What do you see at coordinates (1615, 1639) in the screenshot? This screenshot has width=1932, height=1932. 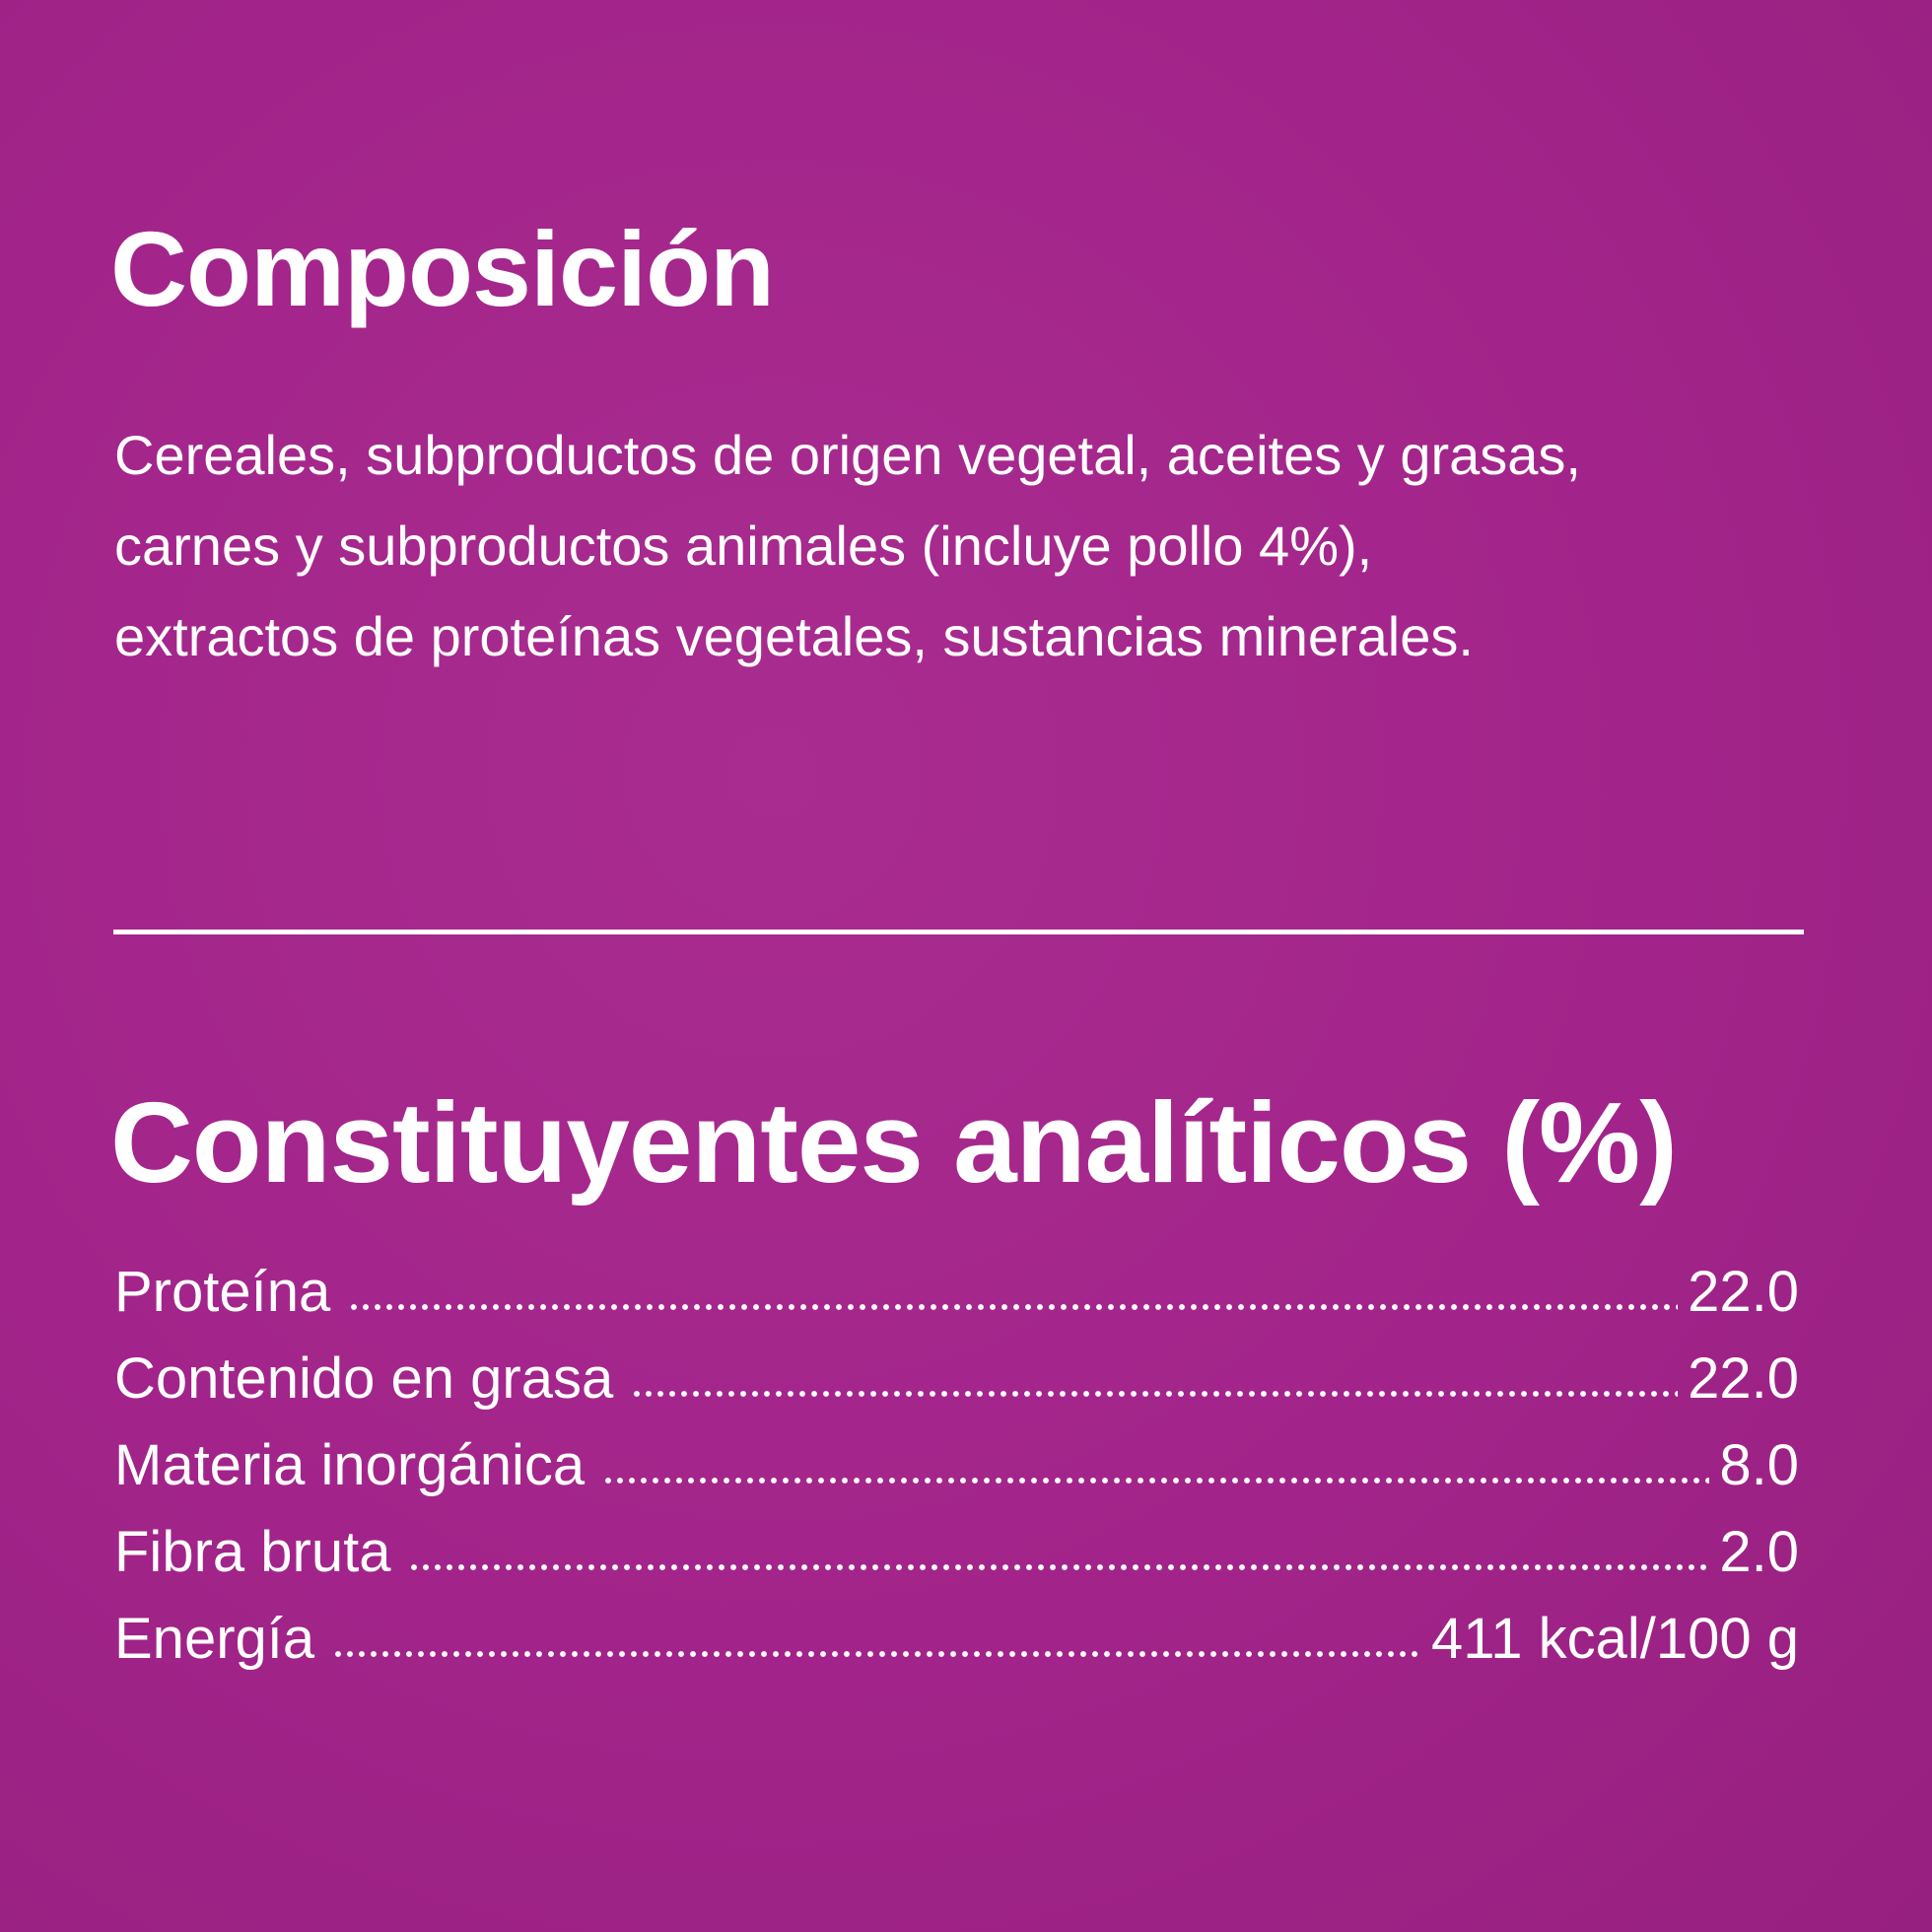 I see `row-value: 411 kcal/100 g` at bounding box center [1615, 1639].